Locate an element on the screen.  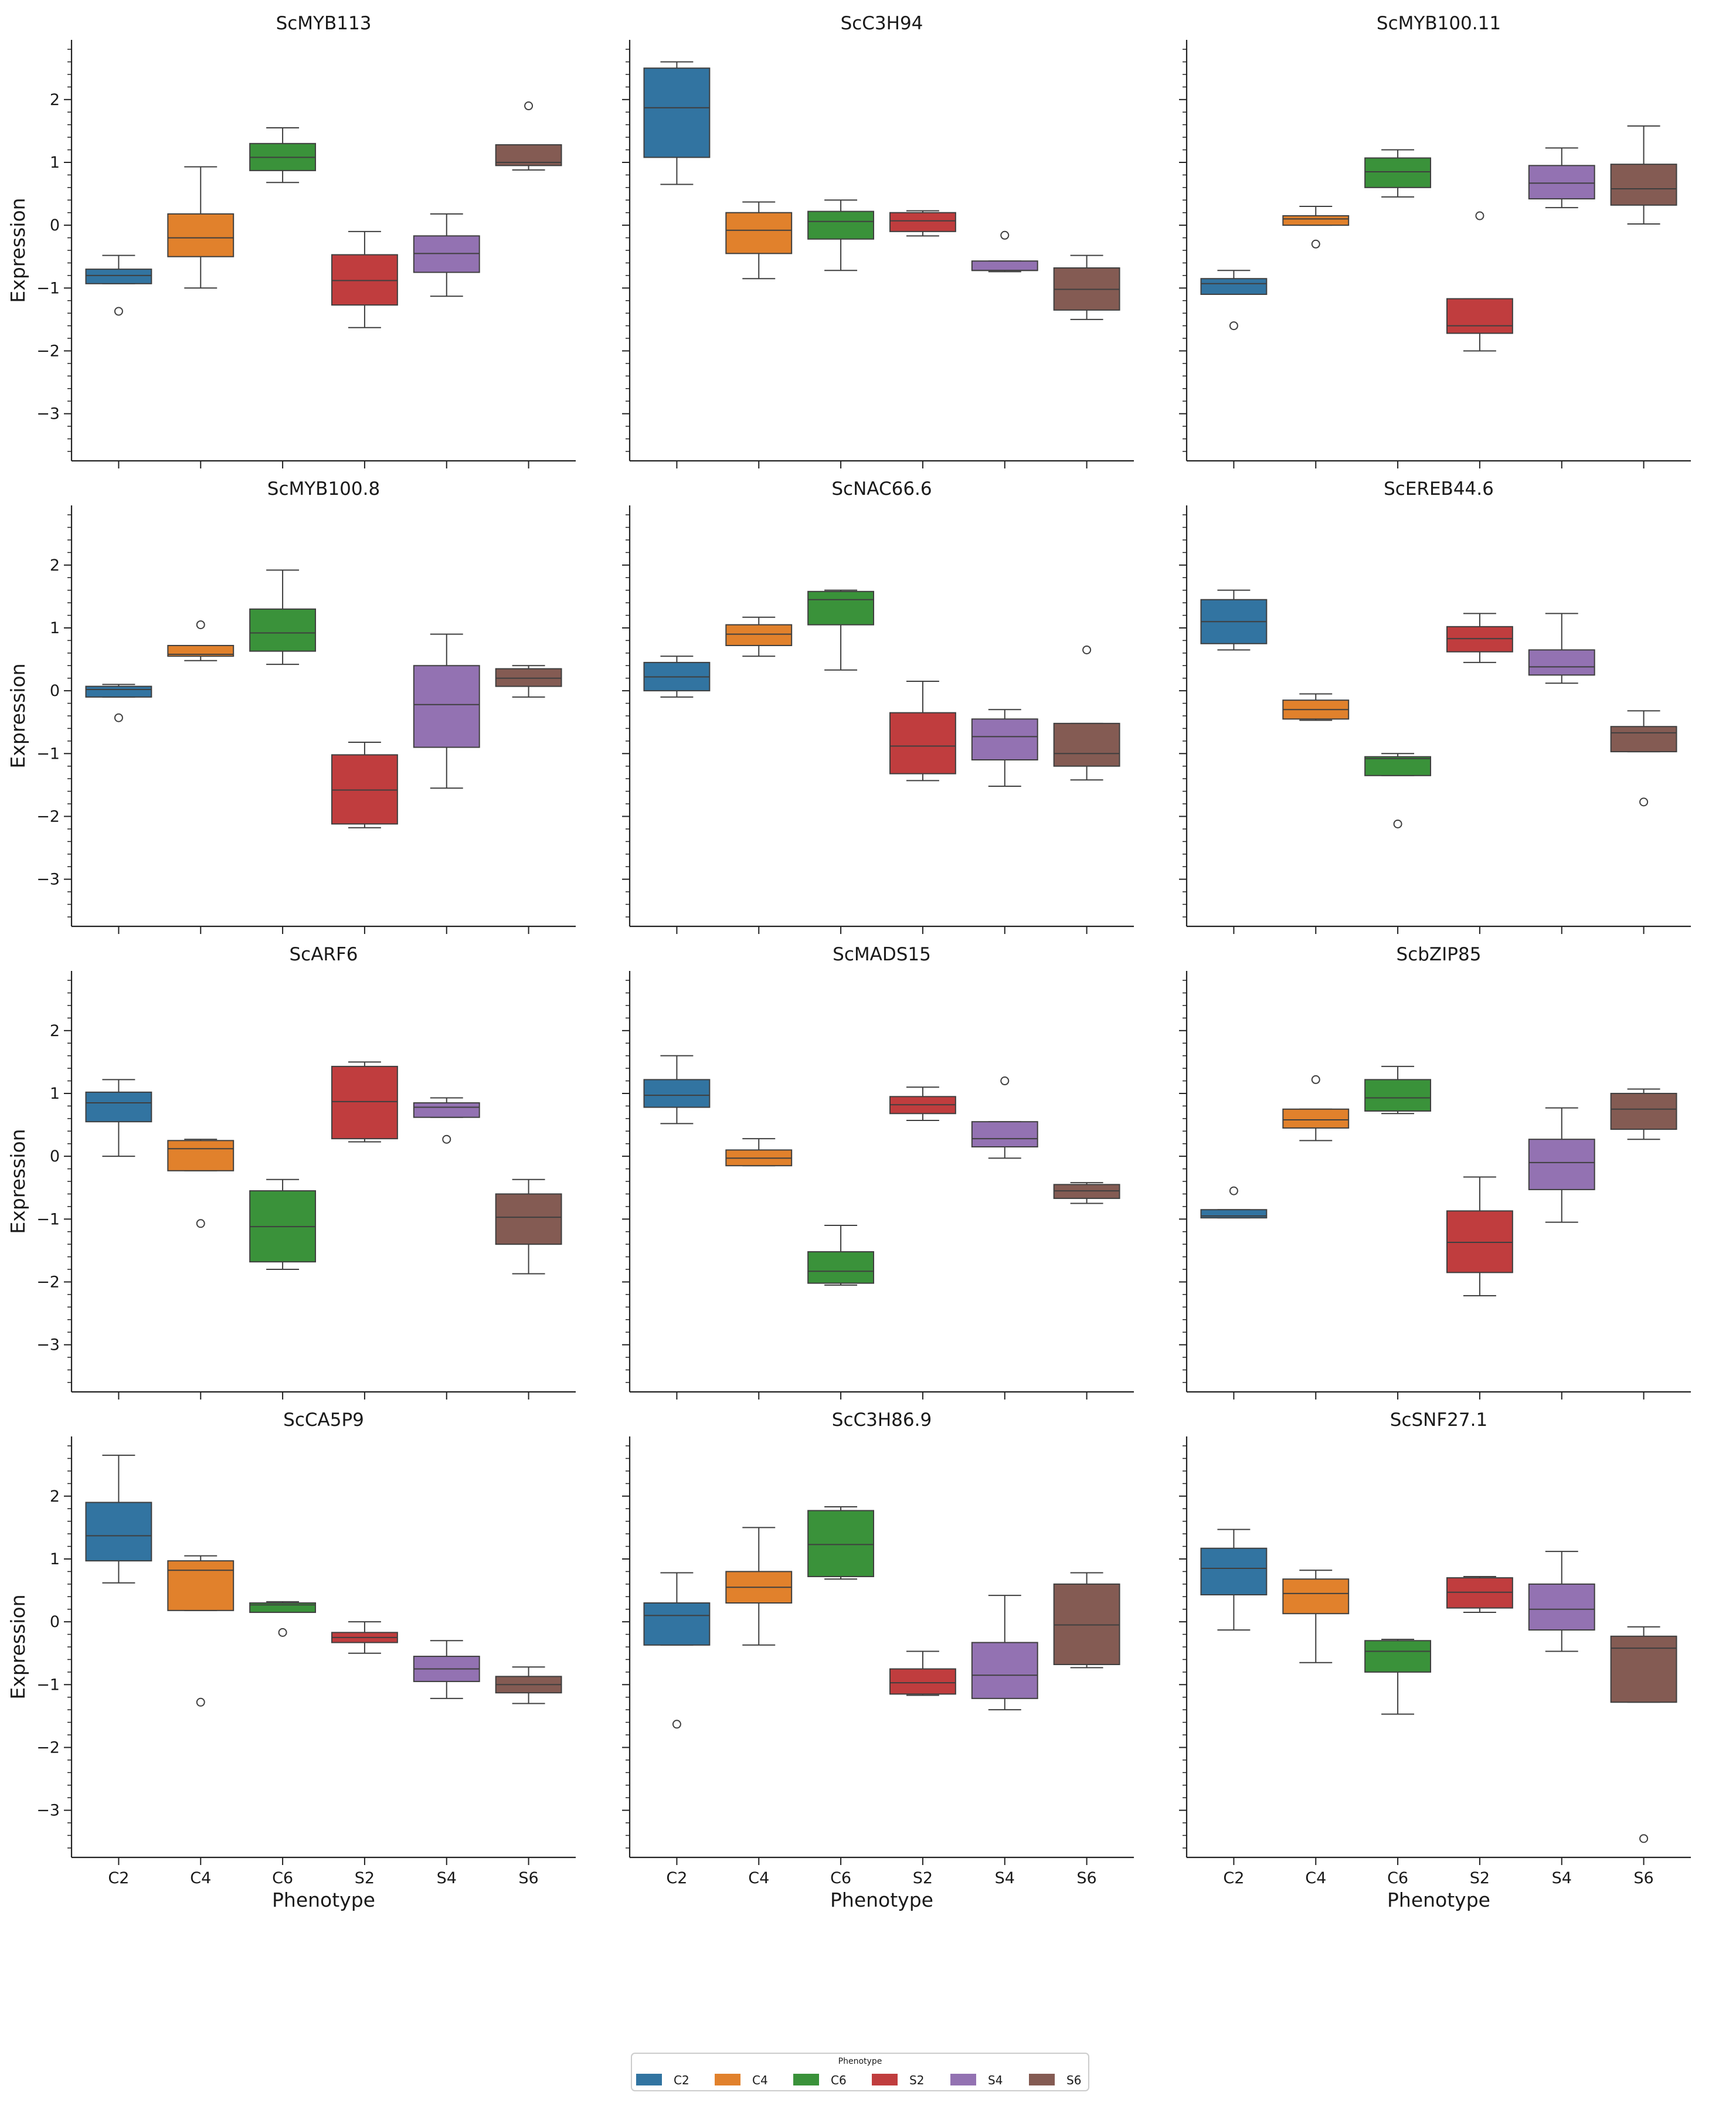
x-axis-label: Phenotype is located at coordinates (323, 1900).